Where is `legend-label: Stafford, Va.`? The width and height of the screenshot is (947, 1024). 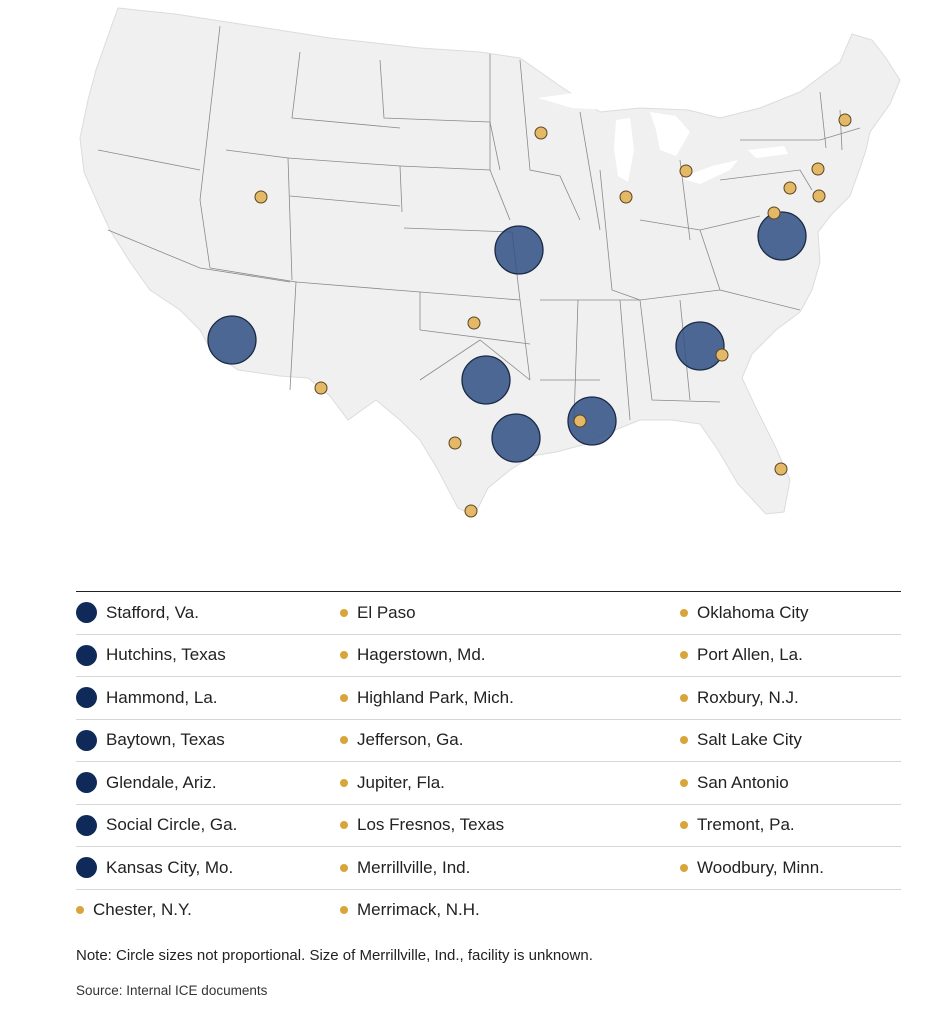
legend-label: Stafford, Va. is located at coordinates (152, 612).